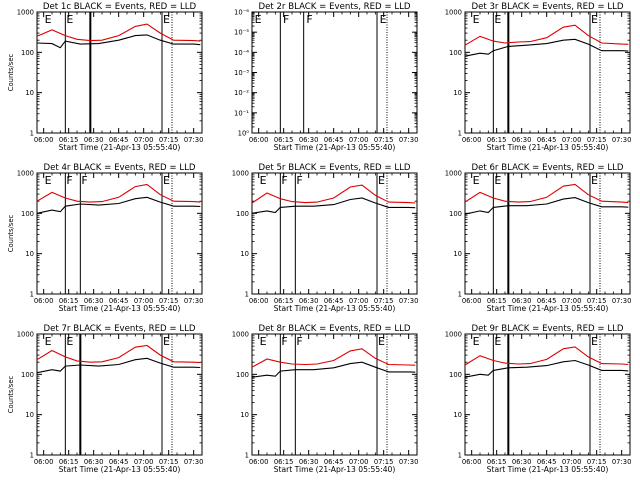 The image size is (640, 480). I want to click on y-tick-label: 10⁻⁵, so click(241, 33).